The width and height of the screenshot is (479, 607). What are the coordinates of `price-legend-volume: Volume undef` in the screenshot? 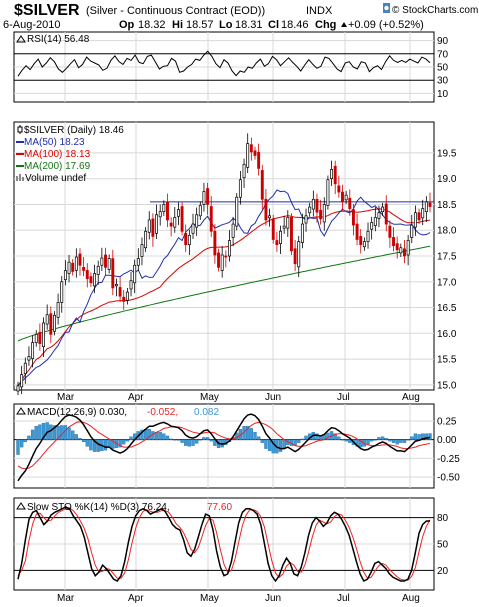 It's located at (55, 178).